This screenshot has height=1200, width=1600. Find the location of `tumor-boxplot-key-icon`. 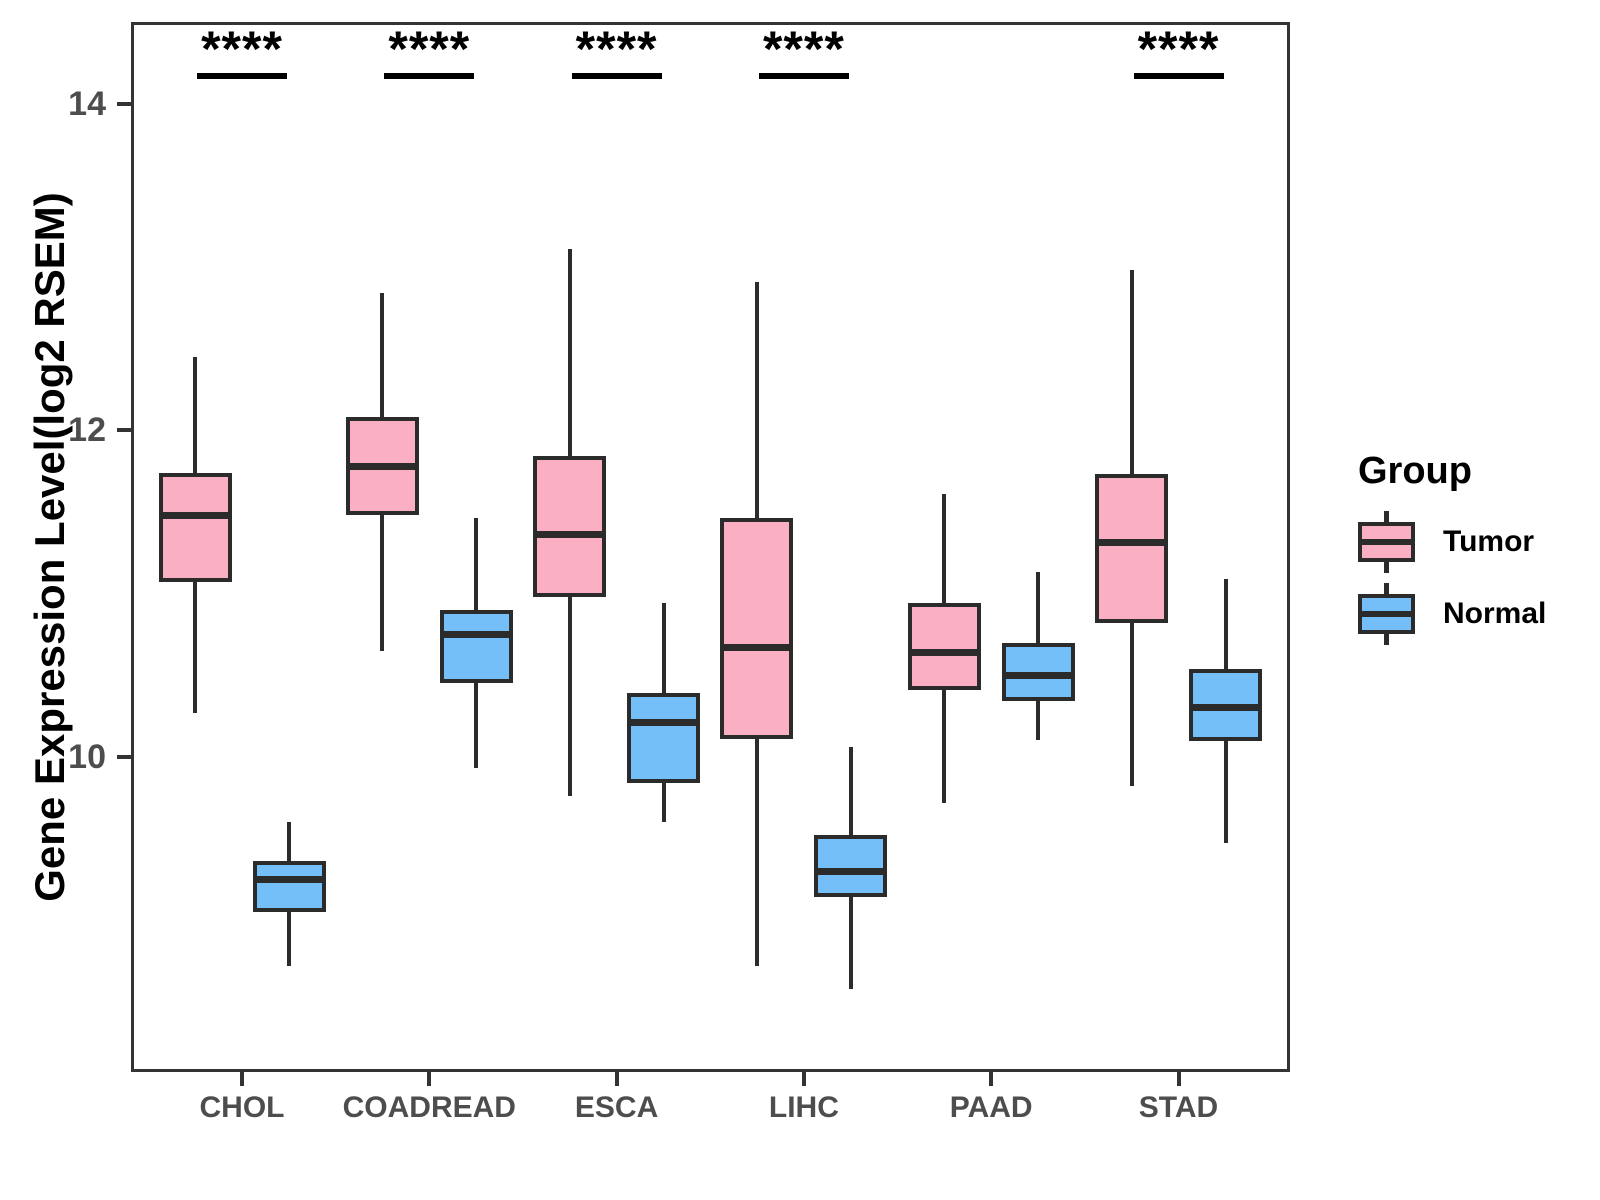

tumor-boxplot-key-icon is located at coordinates (1386, 542).